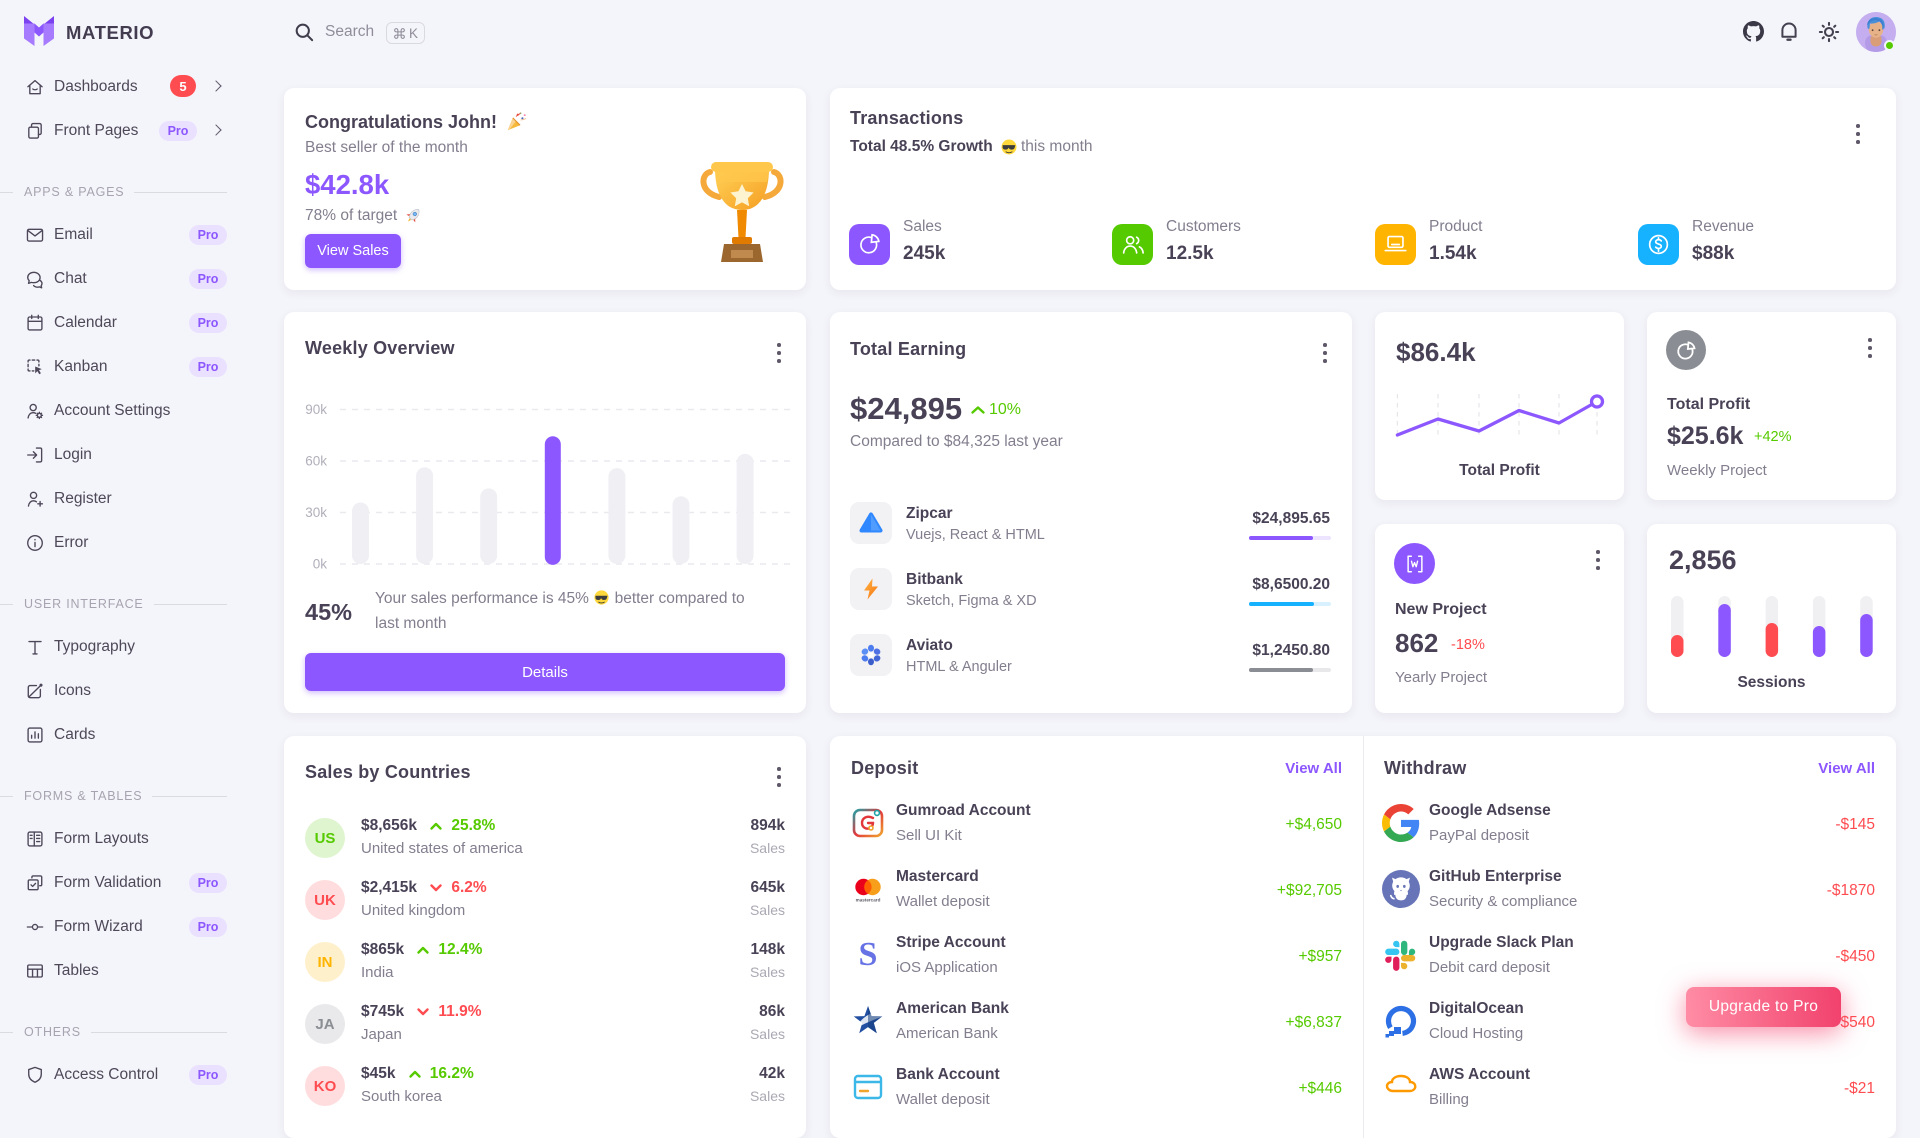 The height and width of the screenshot is (1138, 1920). Describe the element at coordinates (316, 461) in the screenshot. I see `svg-text: 60k` at that location.